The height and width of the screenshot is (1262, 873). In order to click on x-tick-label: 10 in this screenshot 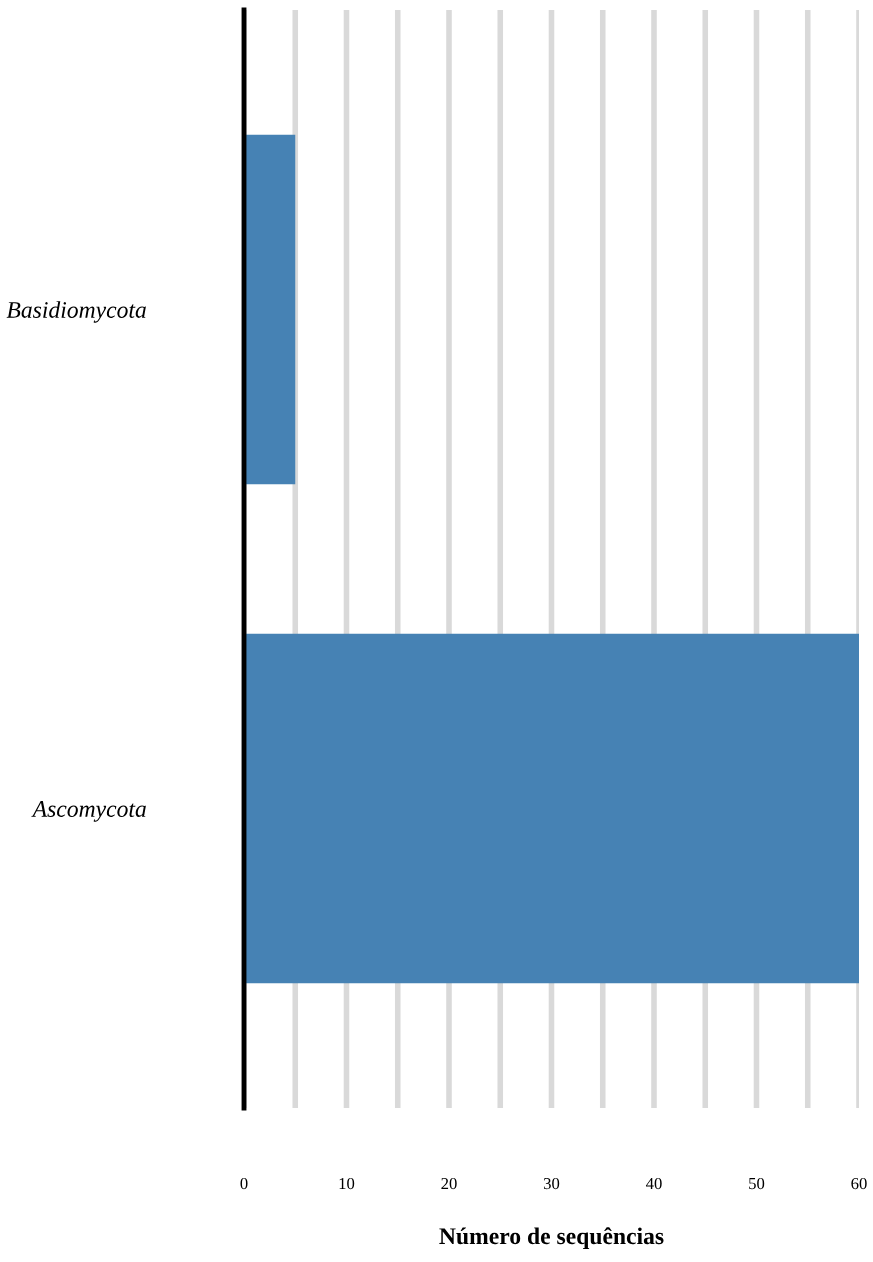, I will do `click(347, 1183)`.